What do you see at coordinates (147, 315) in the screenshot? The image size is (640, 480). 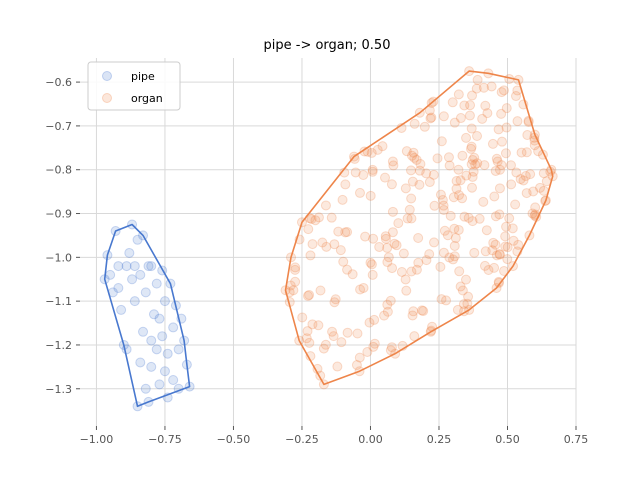 I see `pipe-hull` at bounding box center [147, 315].